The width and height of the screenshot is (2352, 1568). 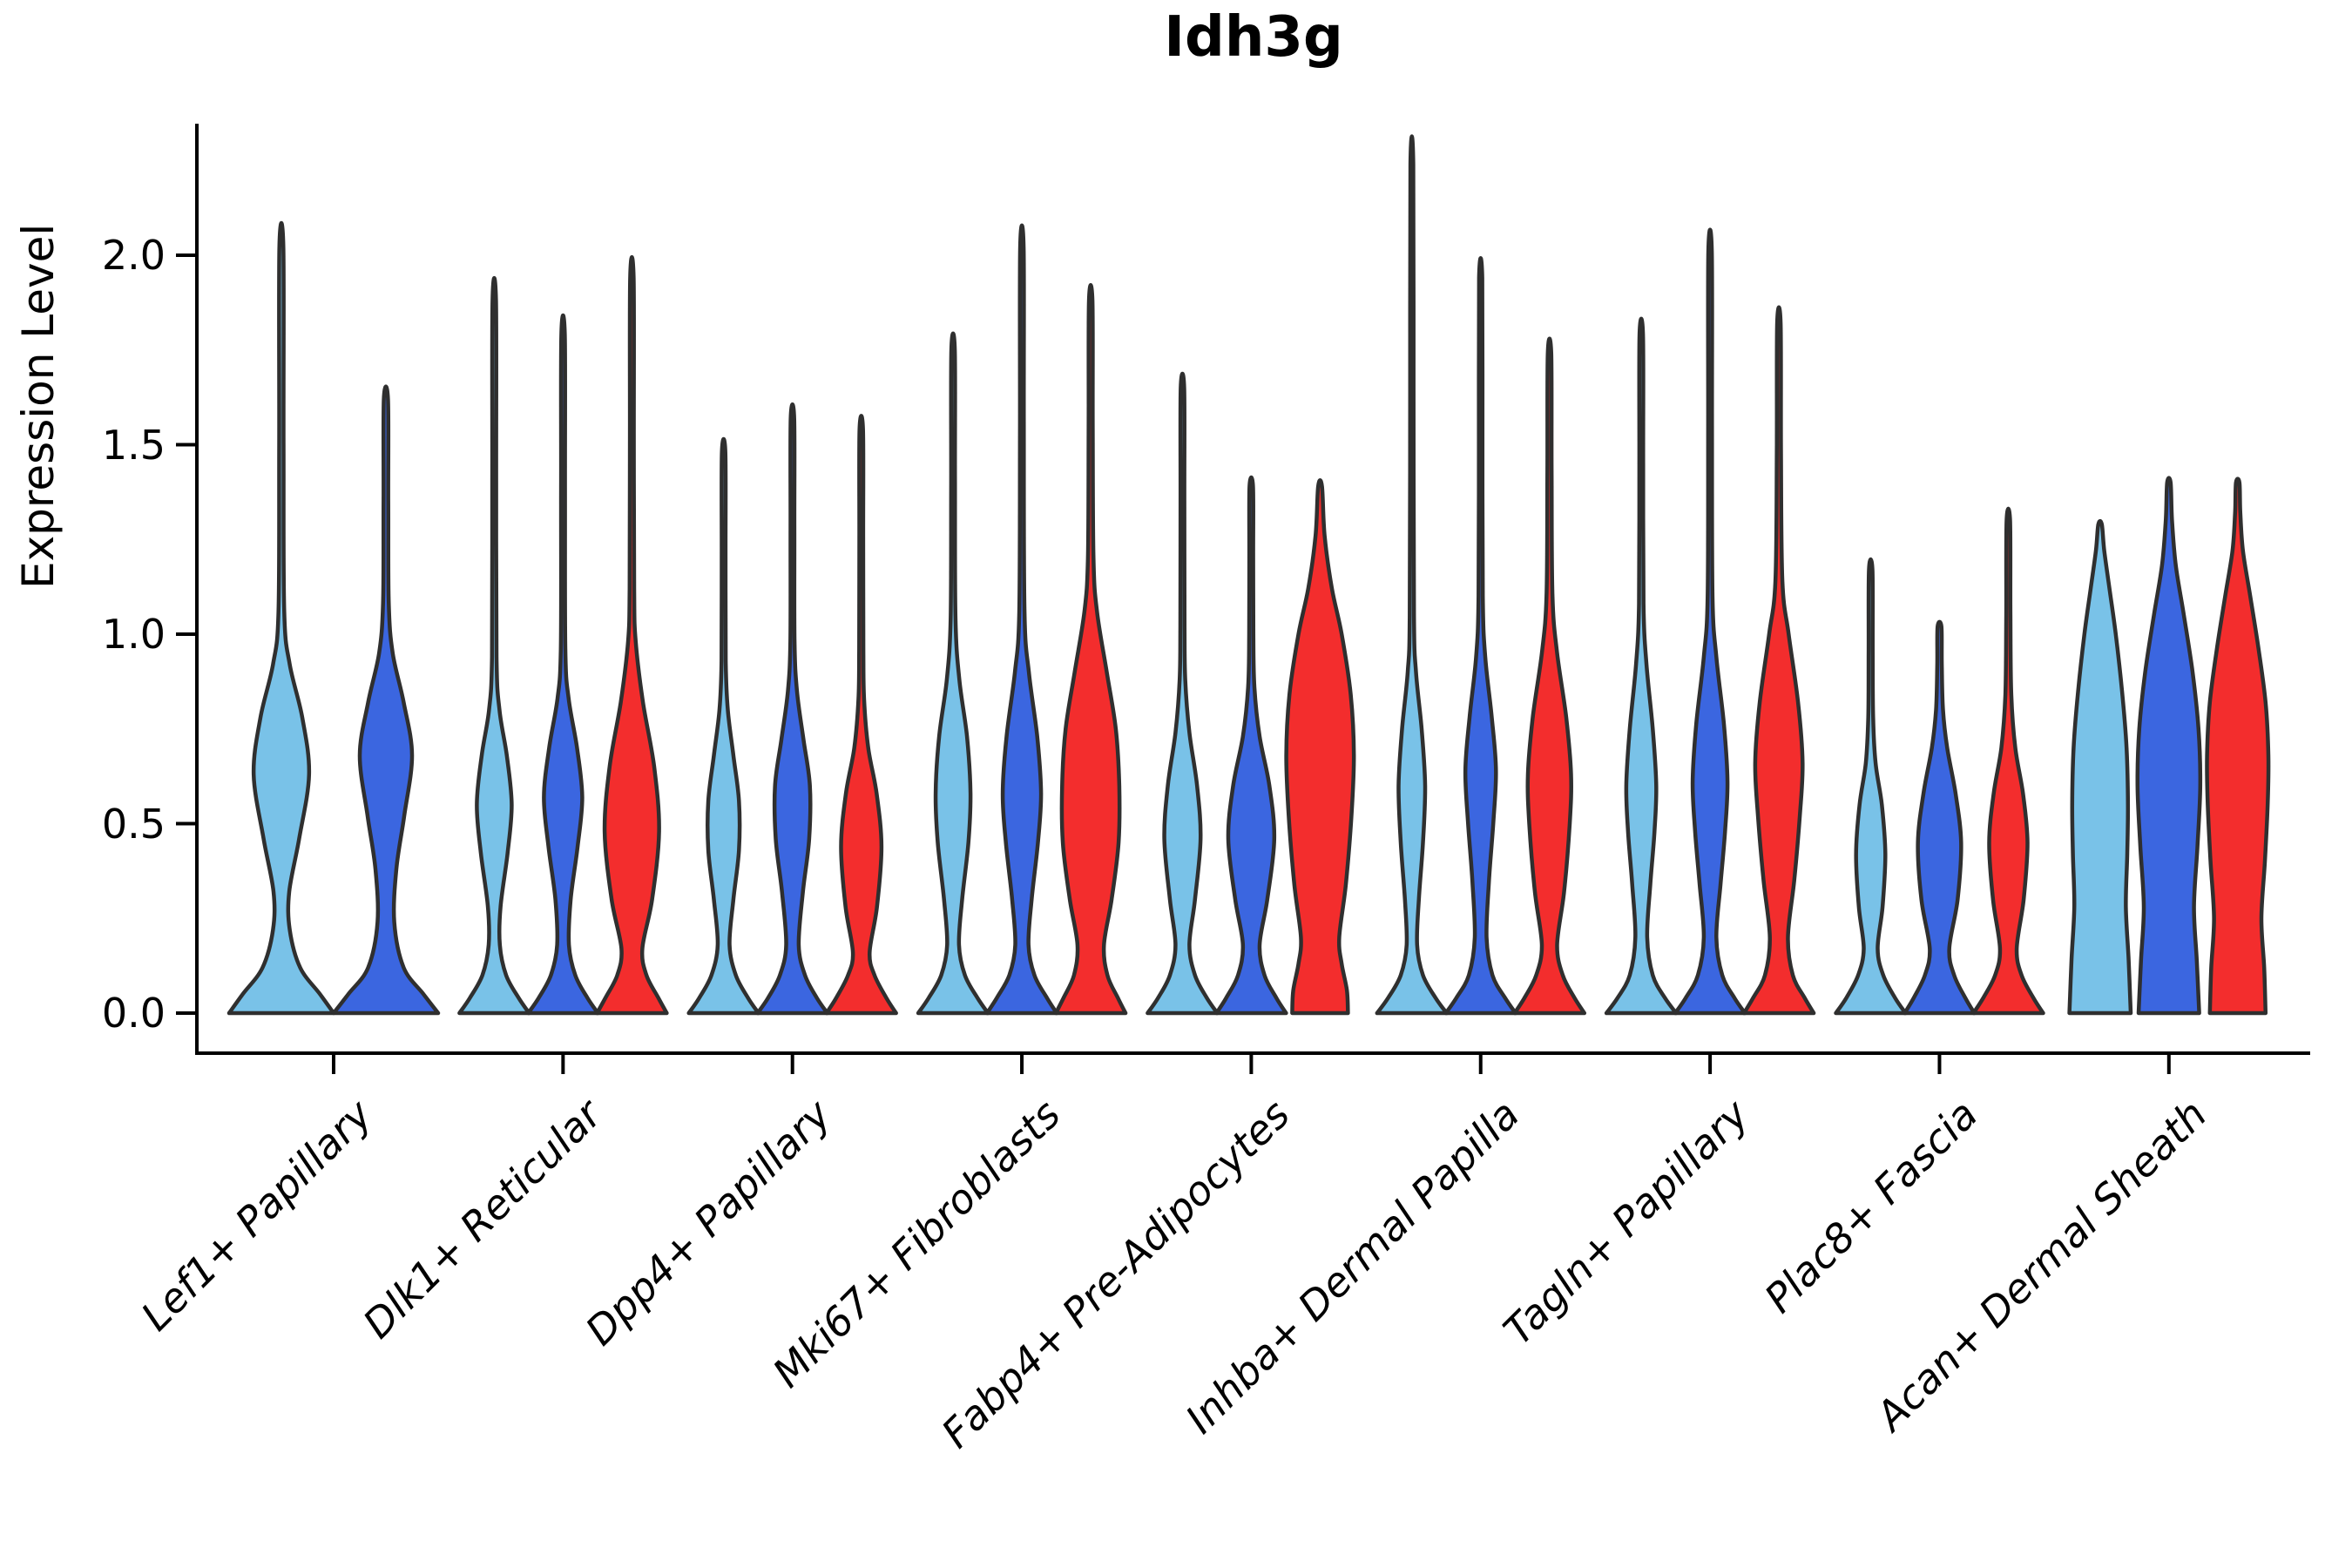 What do you see at coordinates (1871, 786) in the screenshot?
I see `violin-plac8-fascia-light_blue` at bounding box center [1871, 786].